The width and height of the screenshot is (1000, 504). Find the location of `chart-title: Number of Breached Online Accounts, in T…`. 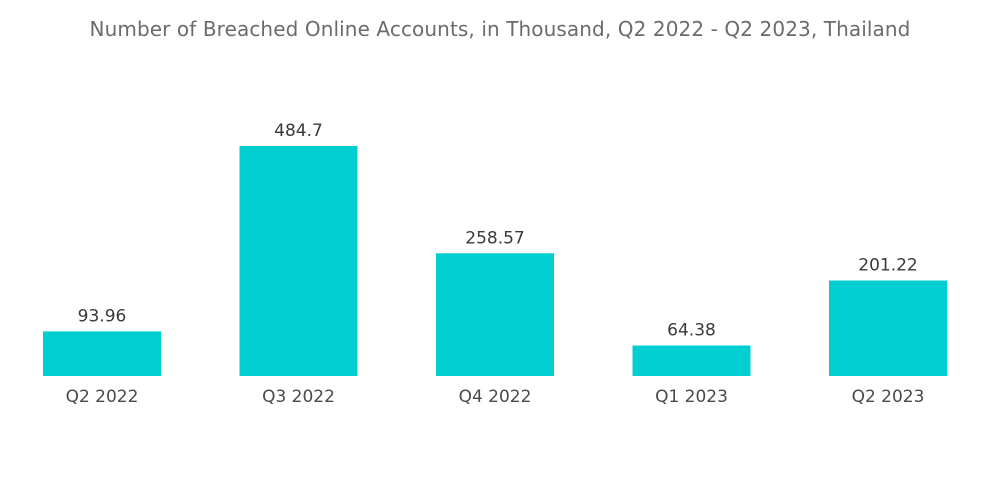

chart-title: Number of Breached Online Accounts, in T… is located at coordinates (500, 29).